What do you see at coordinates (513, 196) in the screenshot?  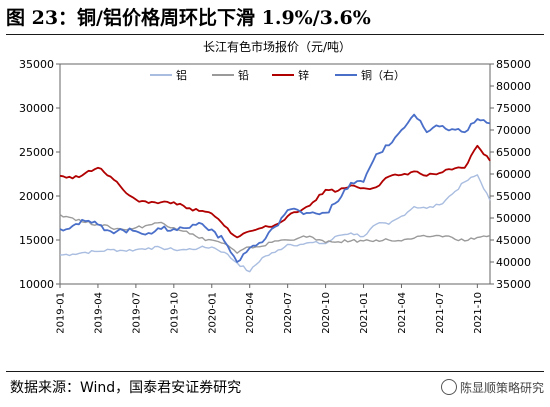 I see `right-tick-label: 55000` at bounding box center [513, 196].